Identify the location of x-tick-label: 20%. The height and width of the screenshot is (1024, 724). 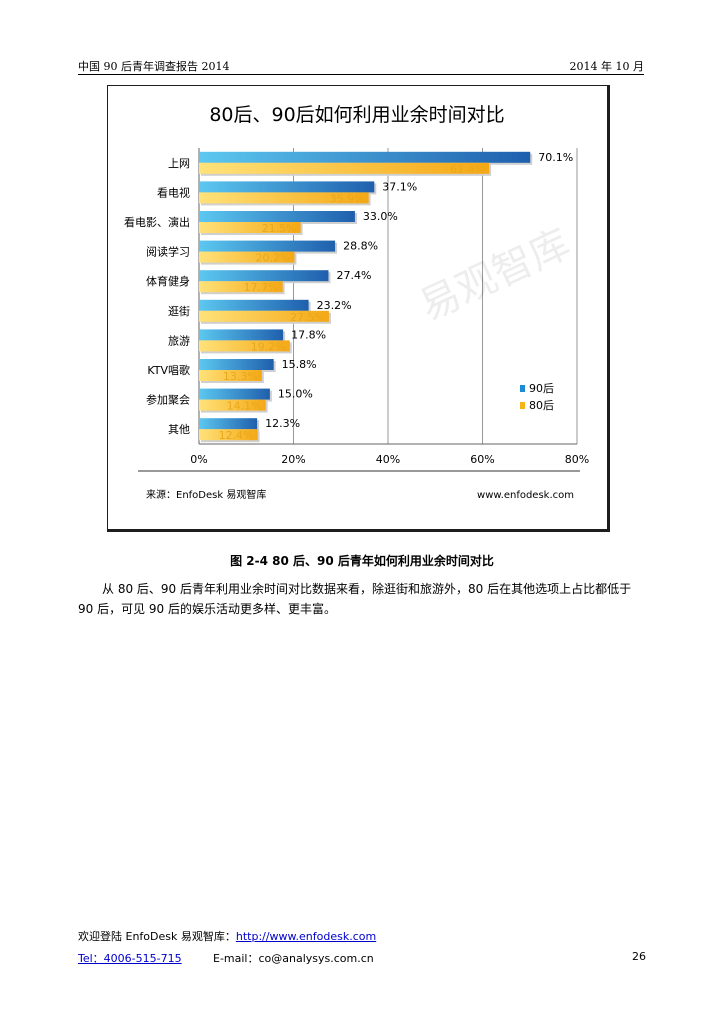
(293, 459).